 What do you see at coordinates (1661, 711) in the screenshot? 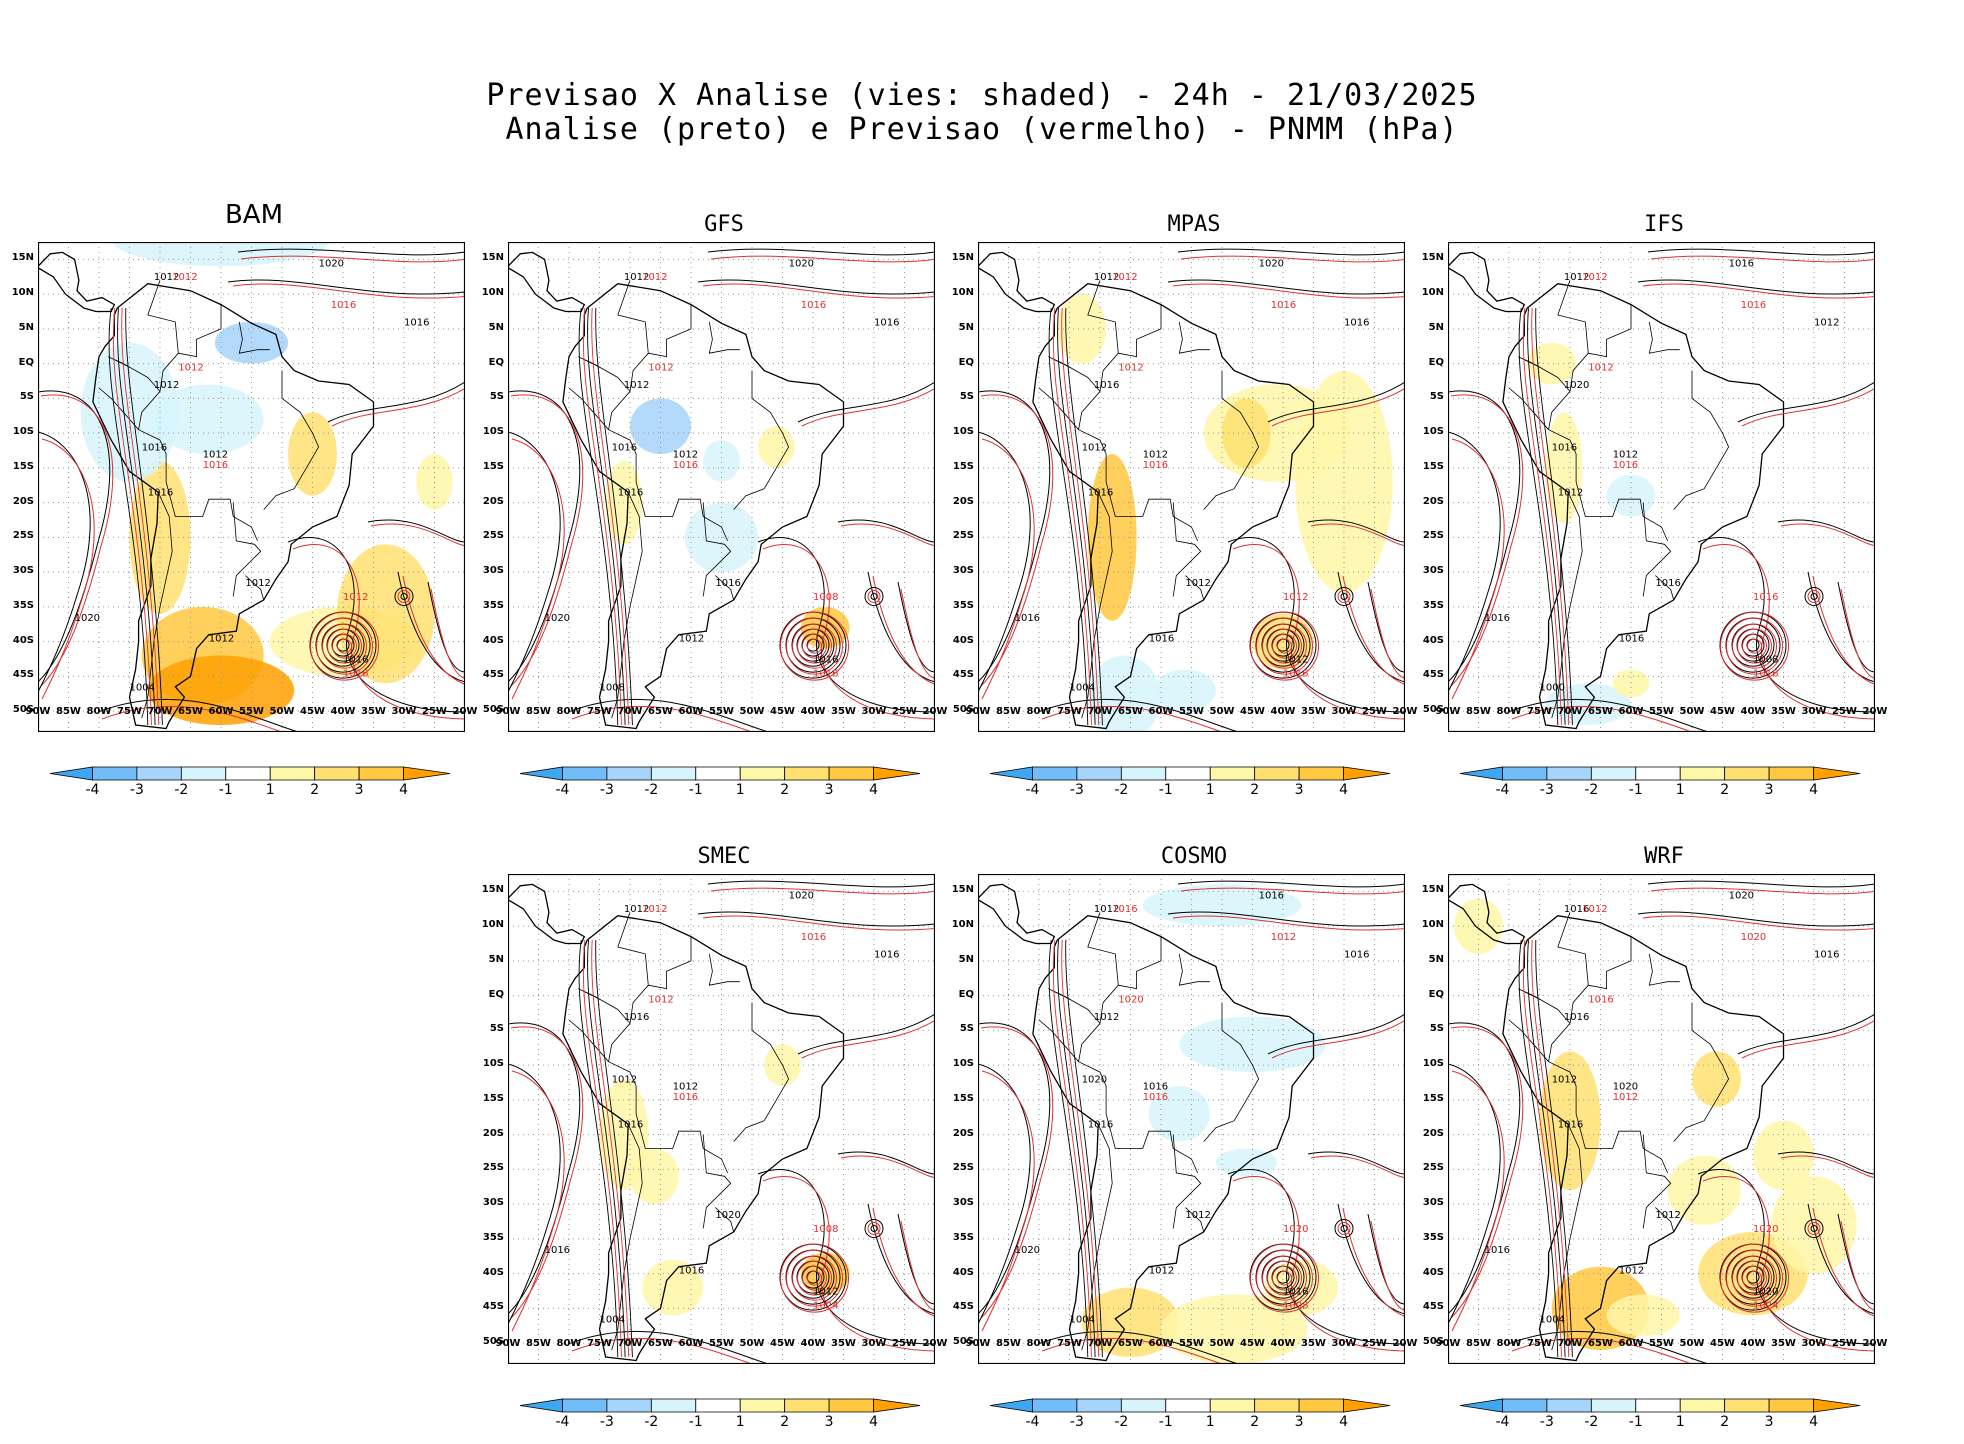
I see `longitude-label: 55W` at bounding box center [1661, 711].